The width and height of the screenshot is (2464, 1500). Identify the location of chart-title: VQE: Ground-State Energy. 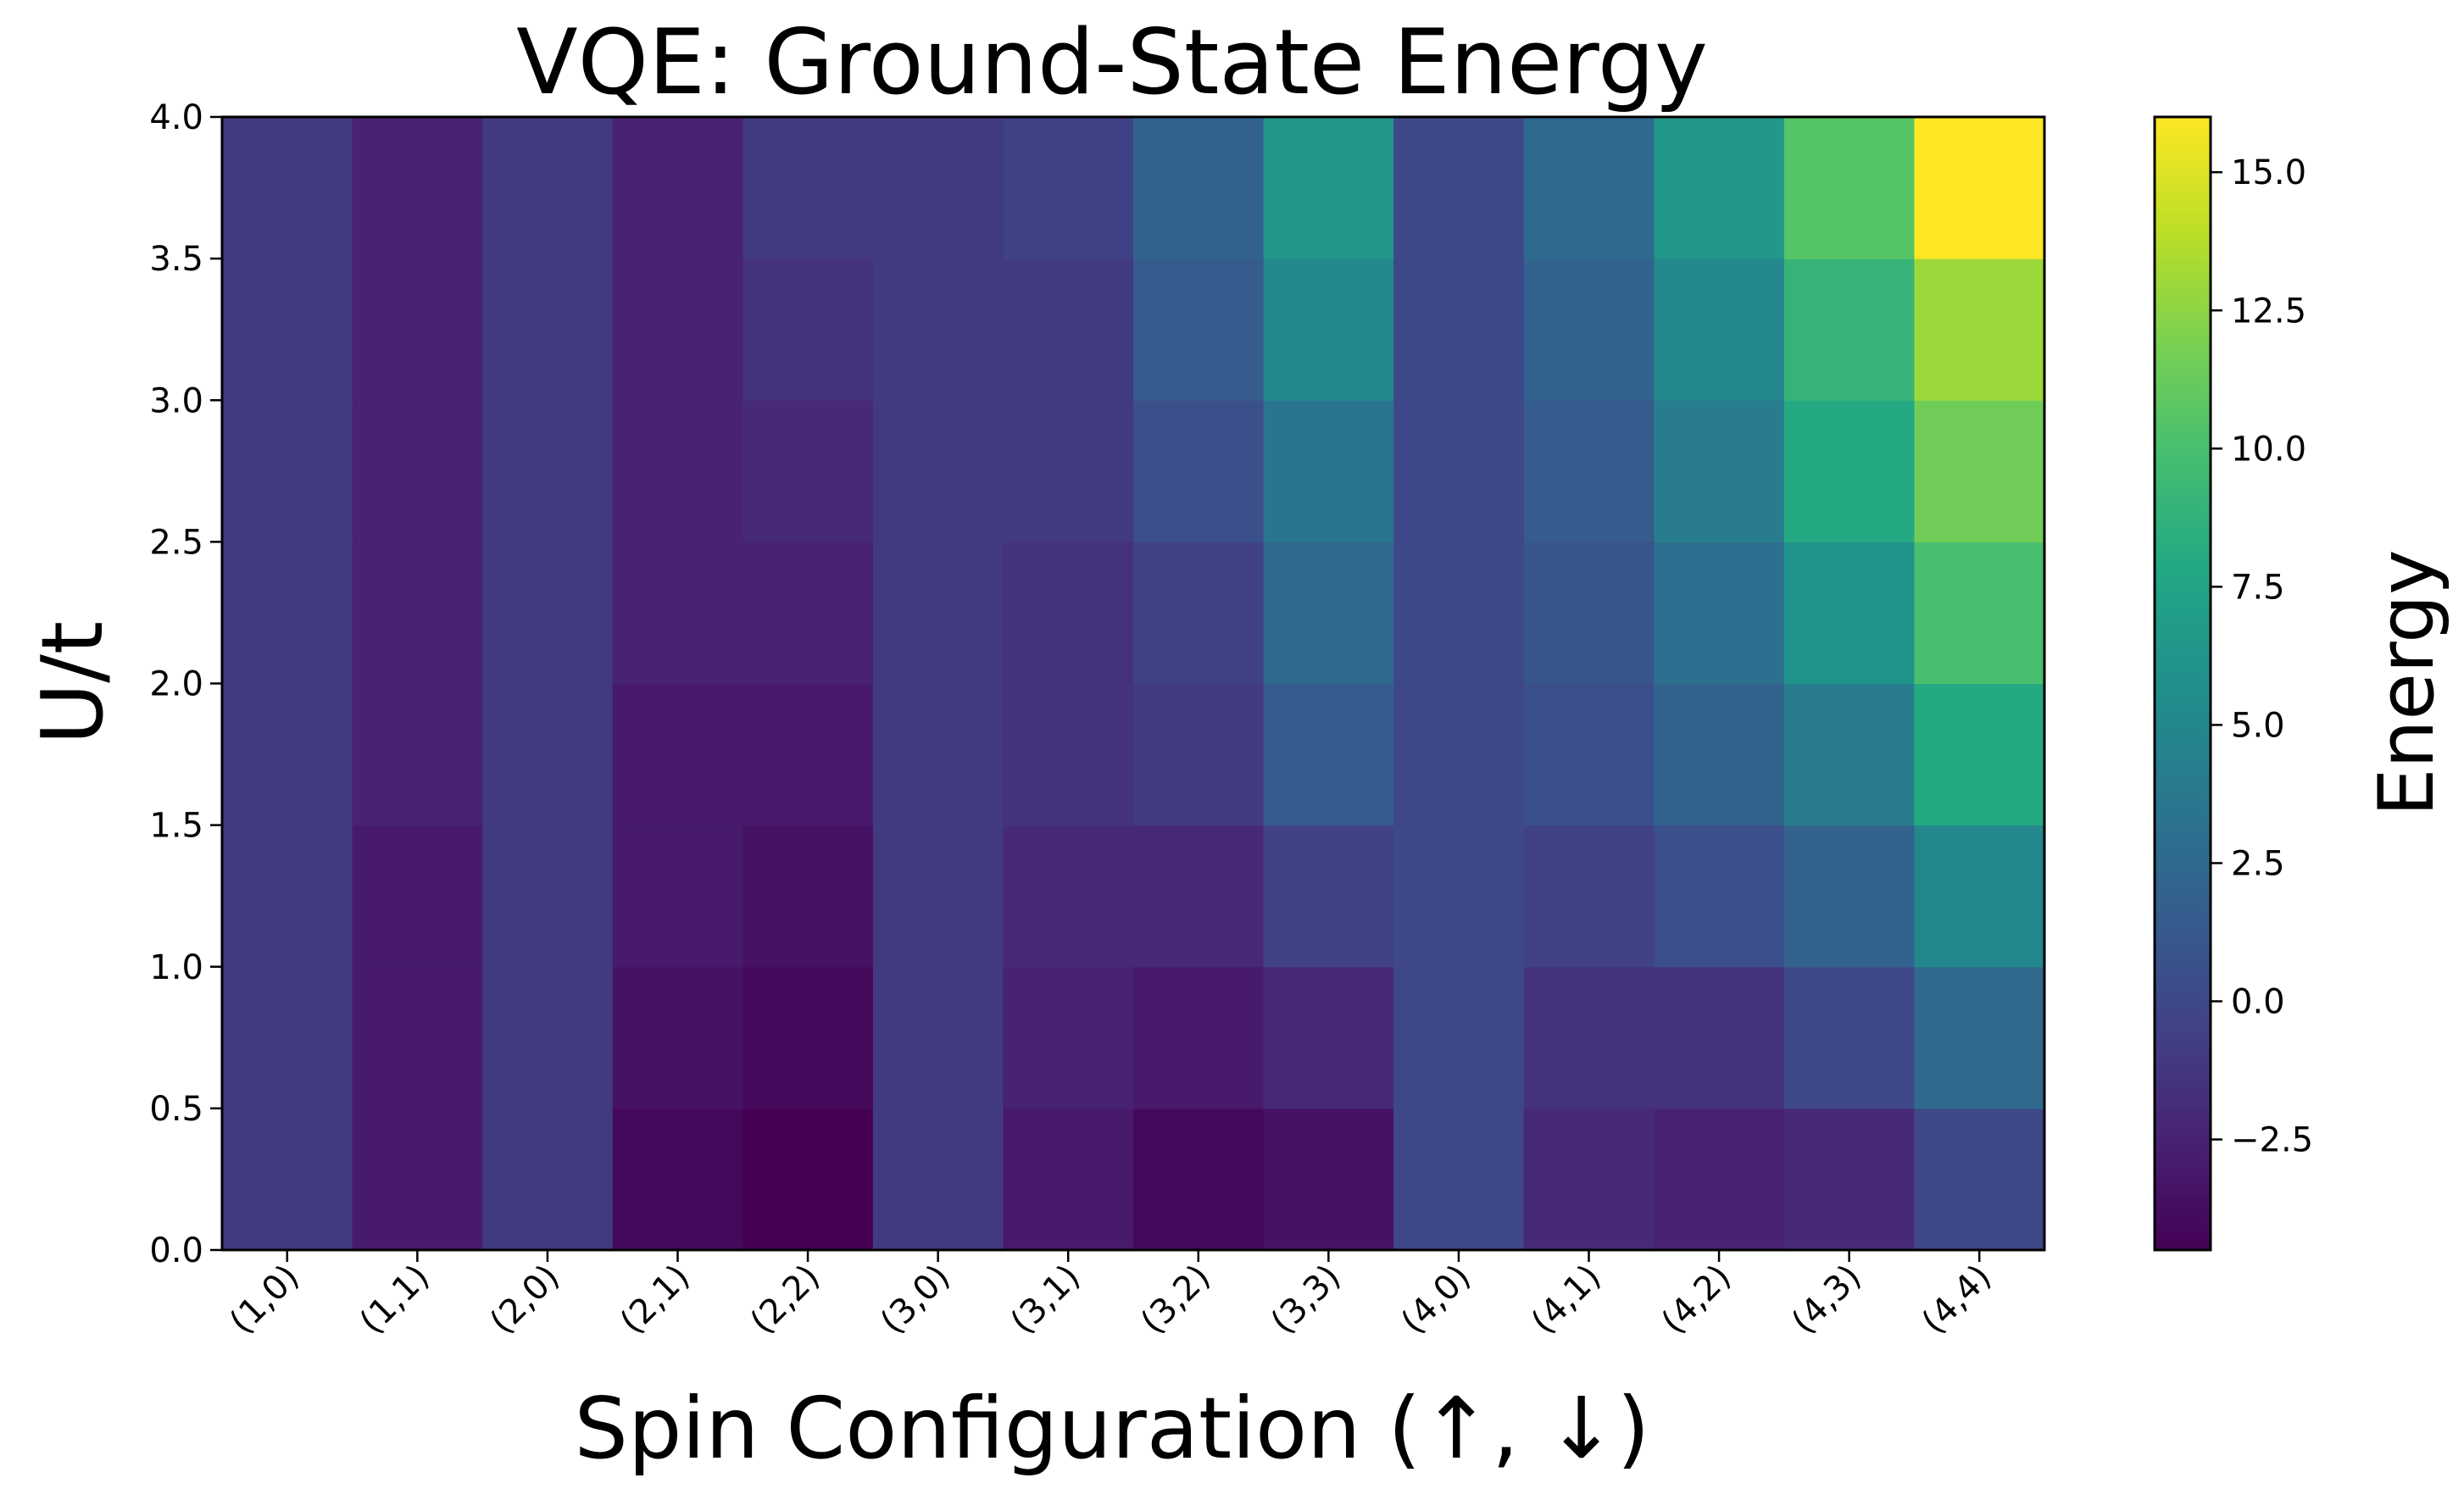
(1112, 62).